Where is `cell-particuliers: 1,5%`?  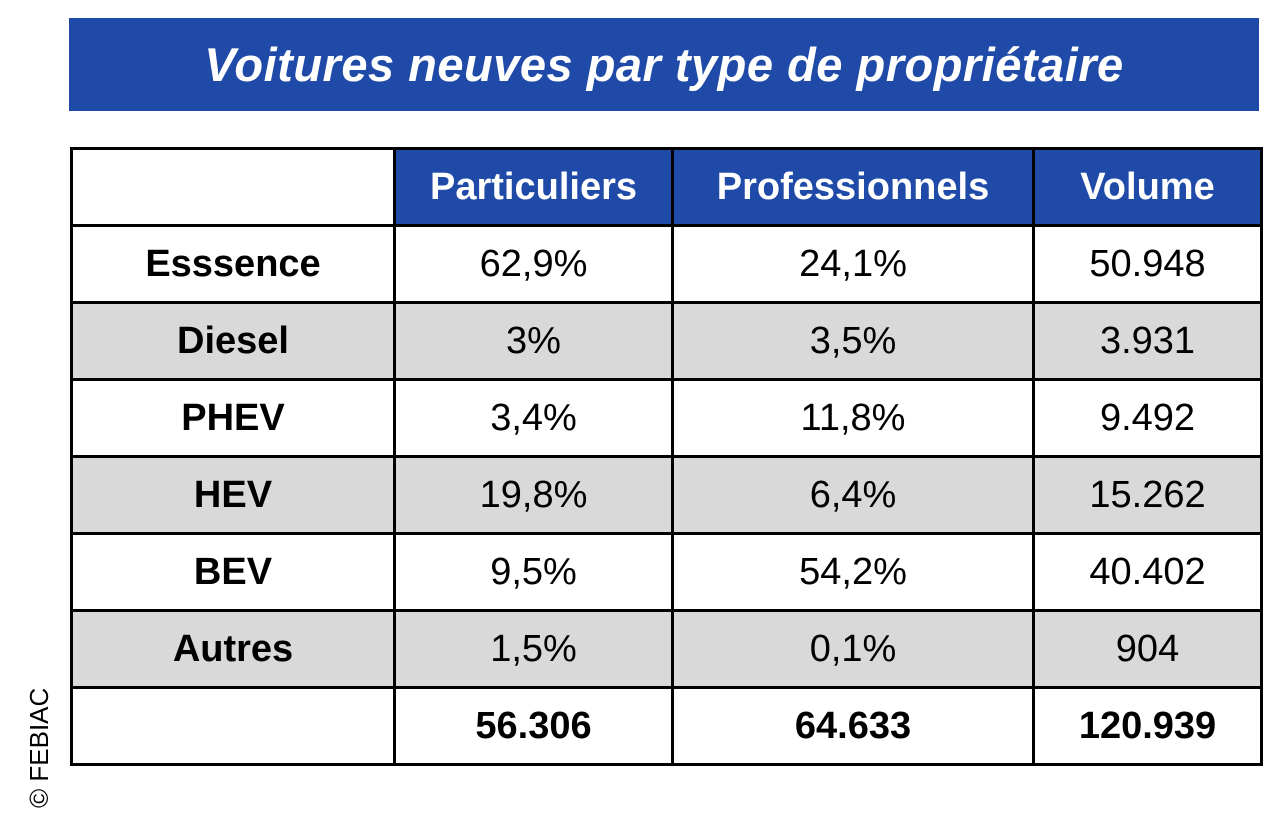 cell-particuliers: 1,5% is located at coordinates (533, 649).